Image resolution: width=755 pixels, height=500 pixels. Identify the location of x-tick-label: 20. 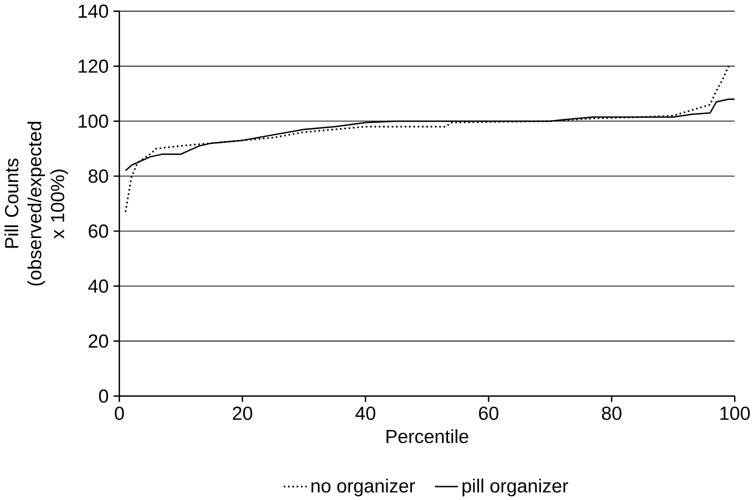
(242, 413).